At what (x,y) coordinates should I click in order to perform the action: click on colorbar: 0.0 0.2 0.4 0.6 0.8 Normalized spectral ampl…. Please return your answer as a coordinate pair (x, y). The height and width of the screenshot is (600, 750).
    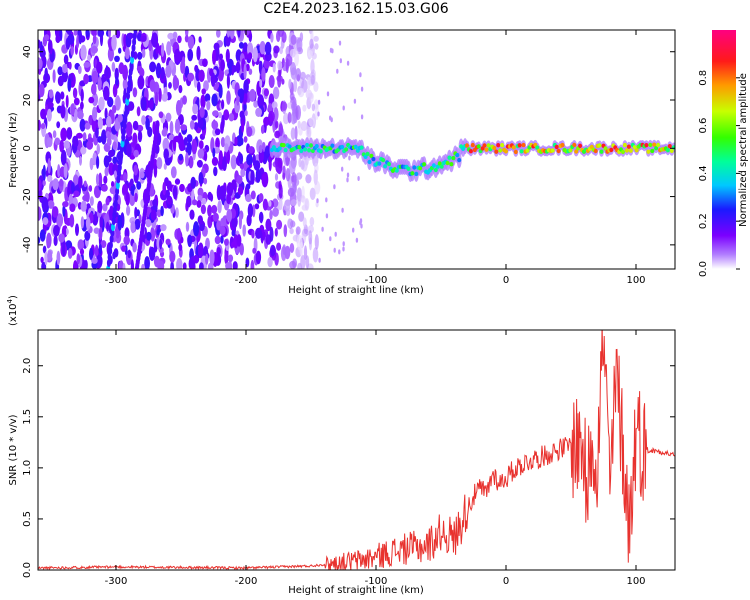
    Looking at the image, I should click on (723, 153).